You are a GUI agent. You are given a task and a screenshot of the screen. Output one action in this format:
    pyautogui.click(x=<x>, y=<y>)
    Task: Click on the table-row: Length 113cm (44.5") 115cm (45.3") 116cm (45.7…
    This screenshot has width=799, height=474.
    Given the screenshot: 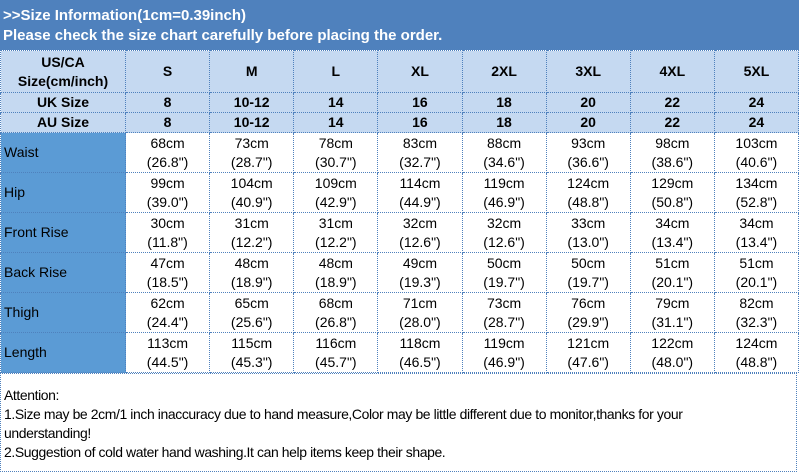 What is the action you would take?
    pyautogui.click(x=399, y=352)
    